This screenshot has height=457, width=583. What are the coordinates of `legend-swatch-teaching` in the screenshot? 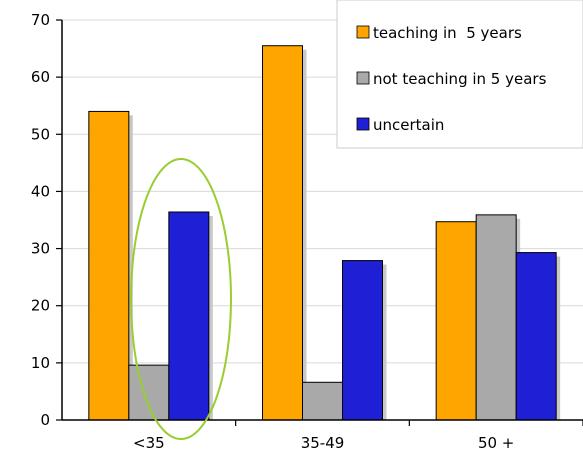 It's located at (363, 32).